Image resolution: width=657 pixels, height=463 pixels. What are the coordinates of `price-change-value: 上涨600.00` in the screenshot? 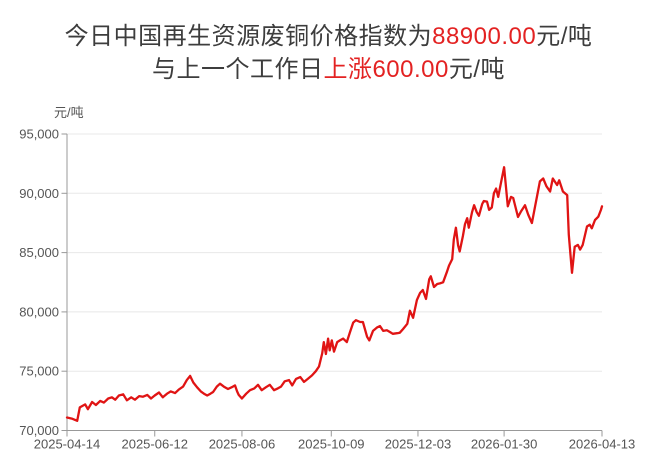 It's located at (386, 69).